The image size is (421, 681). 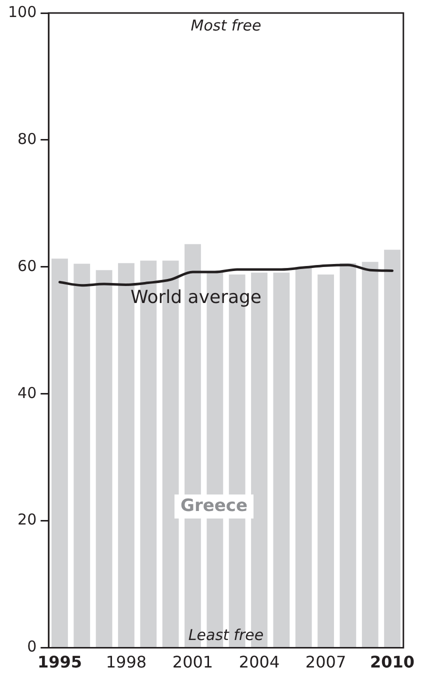 What do you see at coordinates (27, 265) in the screenshot?
I see `y-tick-label: 60` at bounding box center [27, 265].